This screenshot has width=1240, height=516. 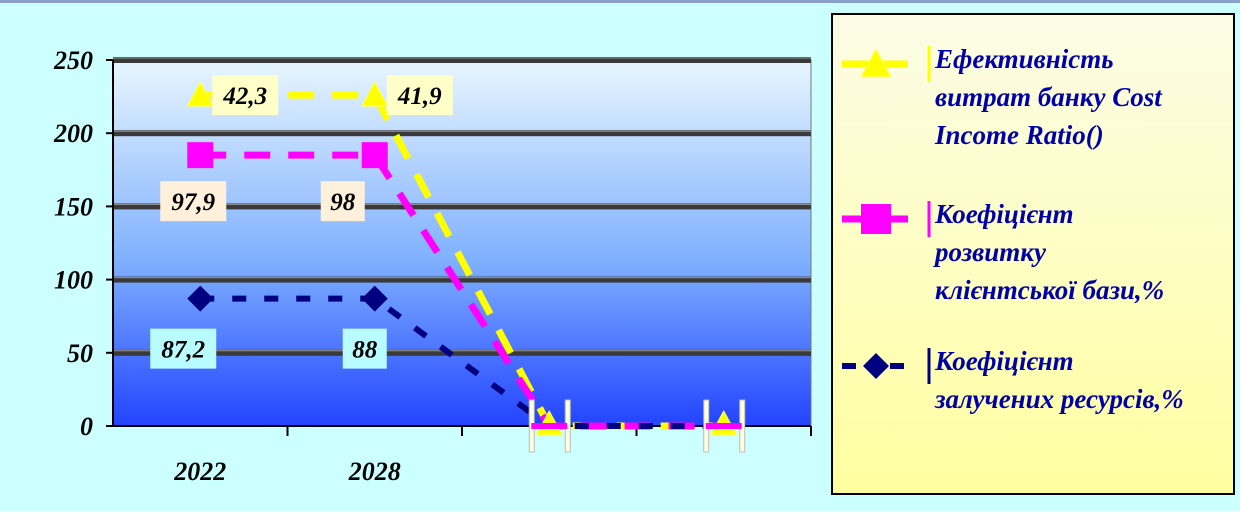 I want to click on y-tick-label: 100, so click(x=73, y=280).